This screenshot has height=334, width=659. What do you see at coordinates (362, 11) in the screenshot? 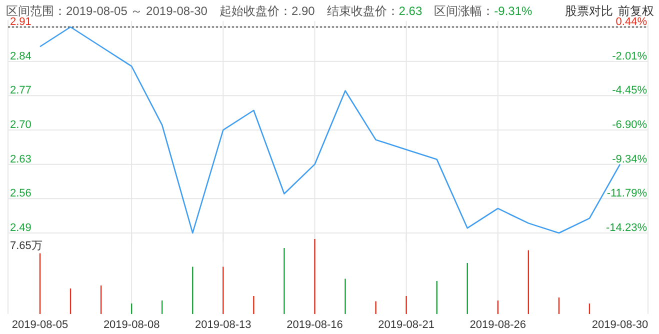
I see `text: 结束收盘价：` at bounding box center [362, 11].